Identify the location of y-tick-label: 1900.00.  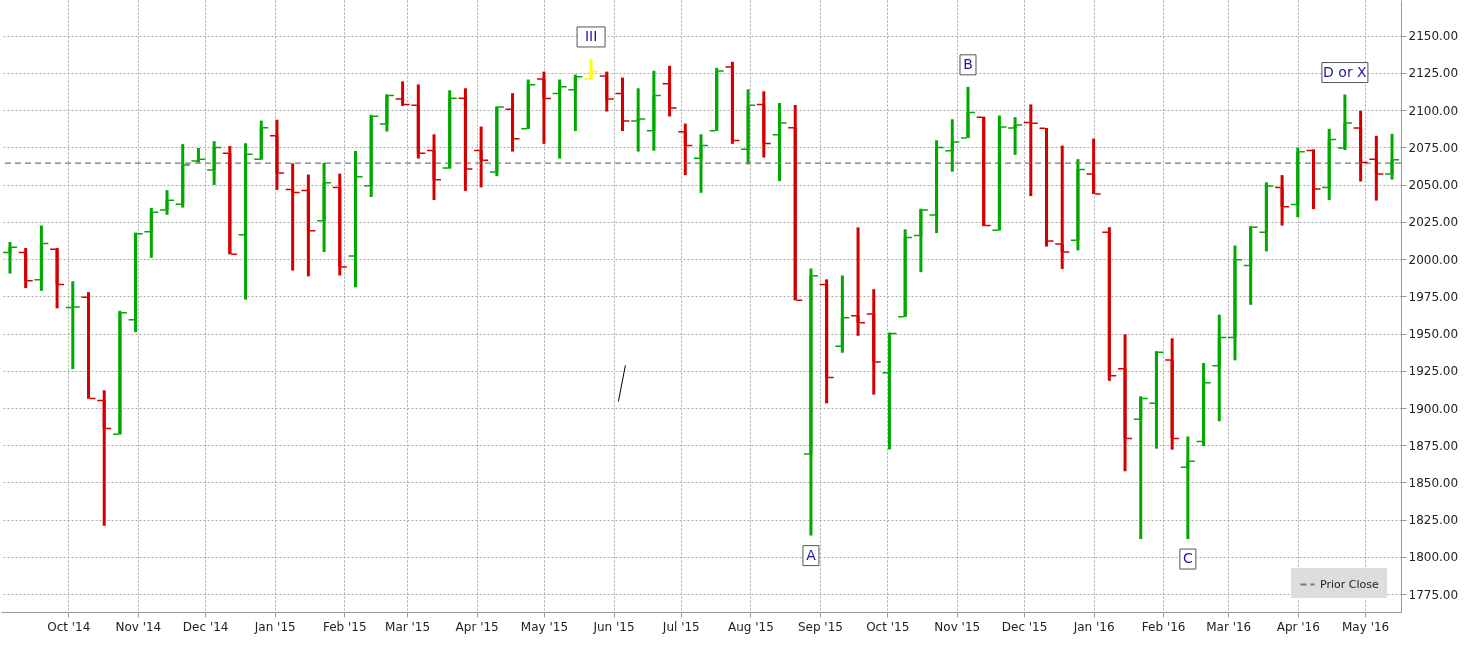
(1433, 408).